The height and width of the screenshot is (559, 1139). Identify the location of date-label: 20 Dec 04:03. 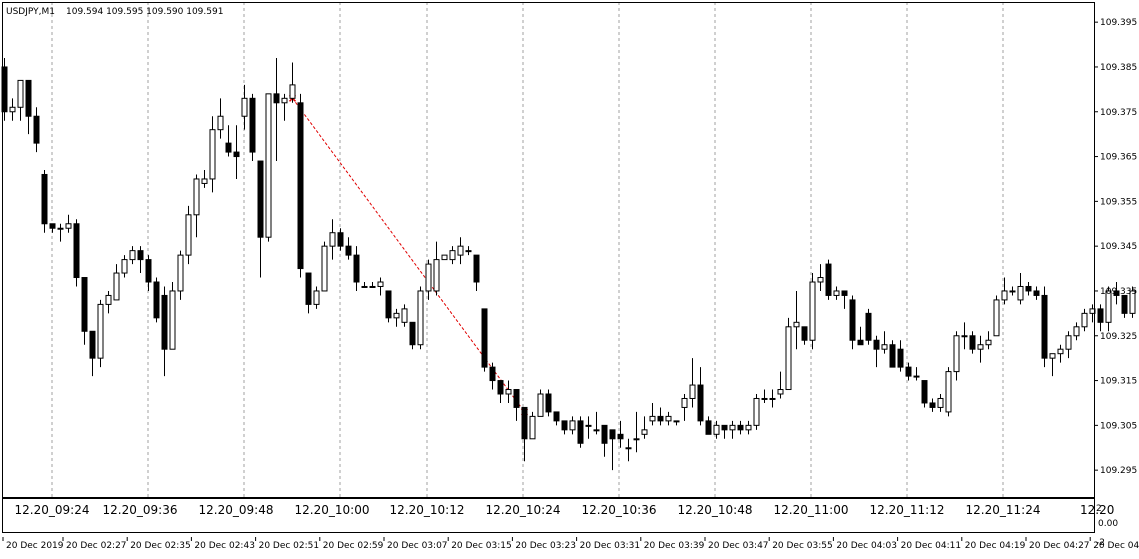
(866, 546).